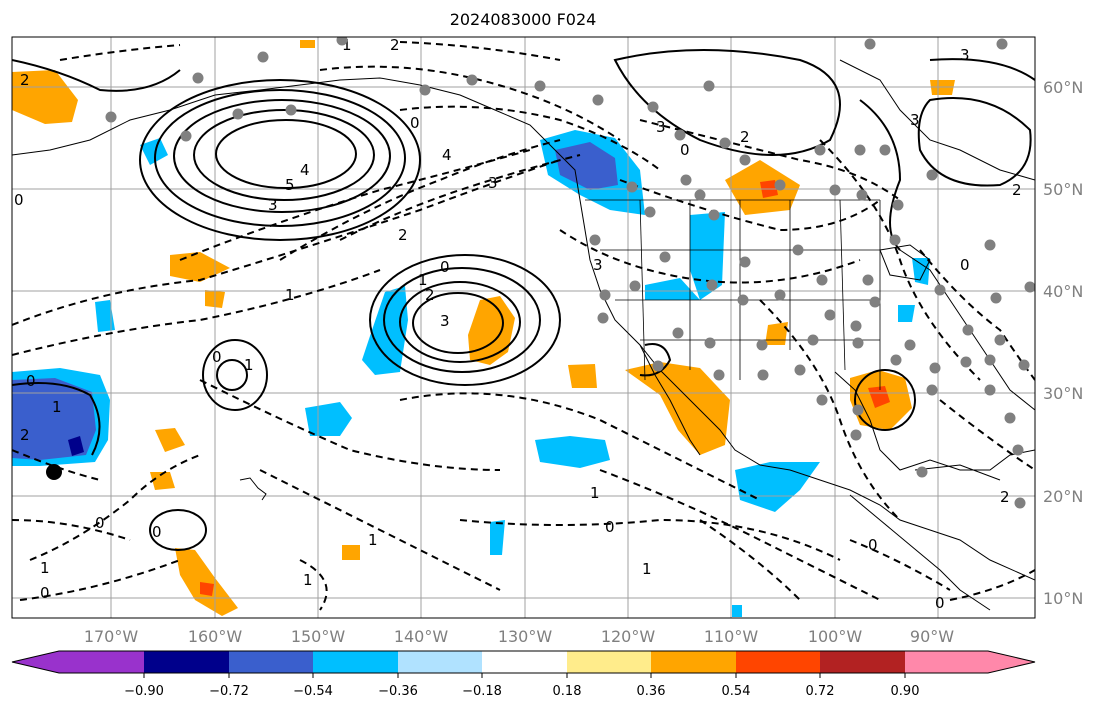  Describe the element at coordinates (572, 452) in the screenshot. I see `shade-blue-pac` at that location.